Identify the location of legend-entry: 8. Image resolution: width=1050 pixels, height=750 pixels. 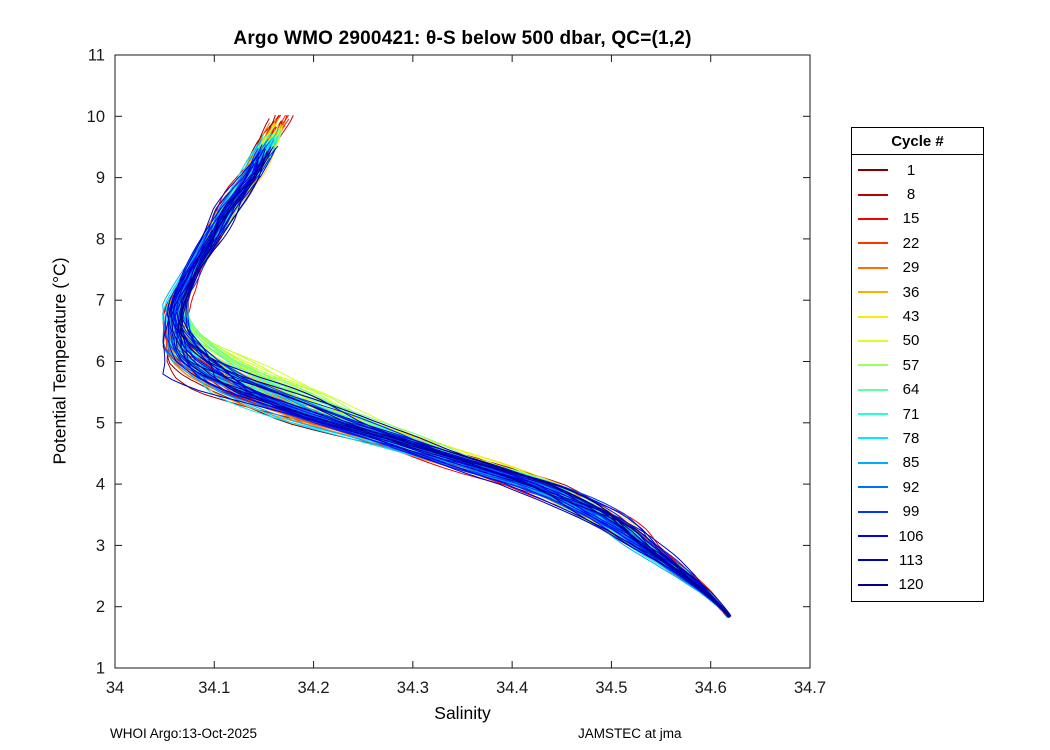
(917, 194).